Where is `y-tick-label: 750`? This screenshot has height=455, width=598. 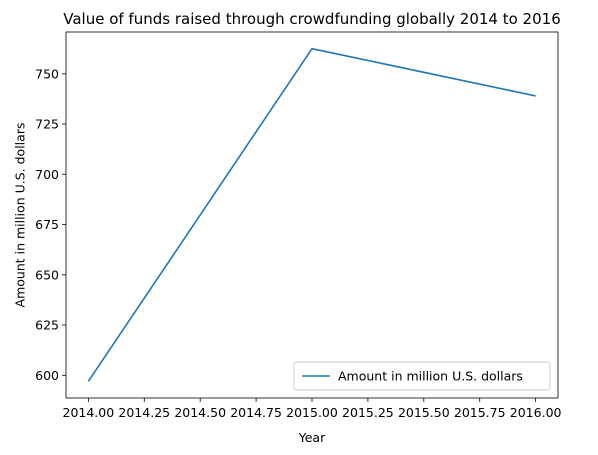
y-tick-label: 750 is located at coordinates (47, 73).